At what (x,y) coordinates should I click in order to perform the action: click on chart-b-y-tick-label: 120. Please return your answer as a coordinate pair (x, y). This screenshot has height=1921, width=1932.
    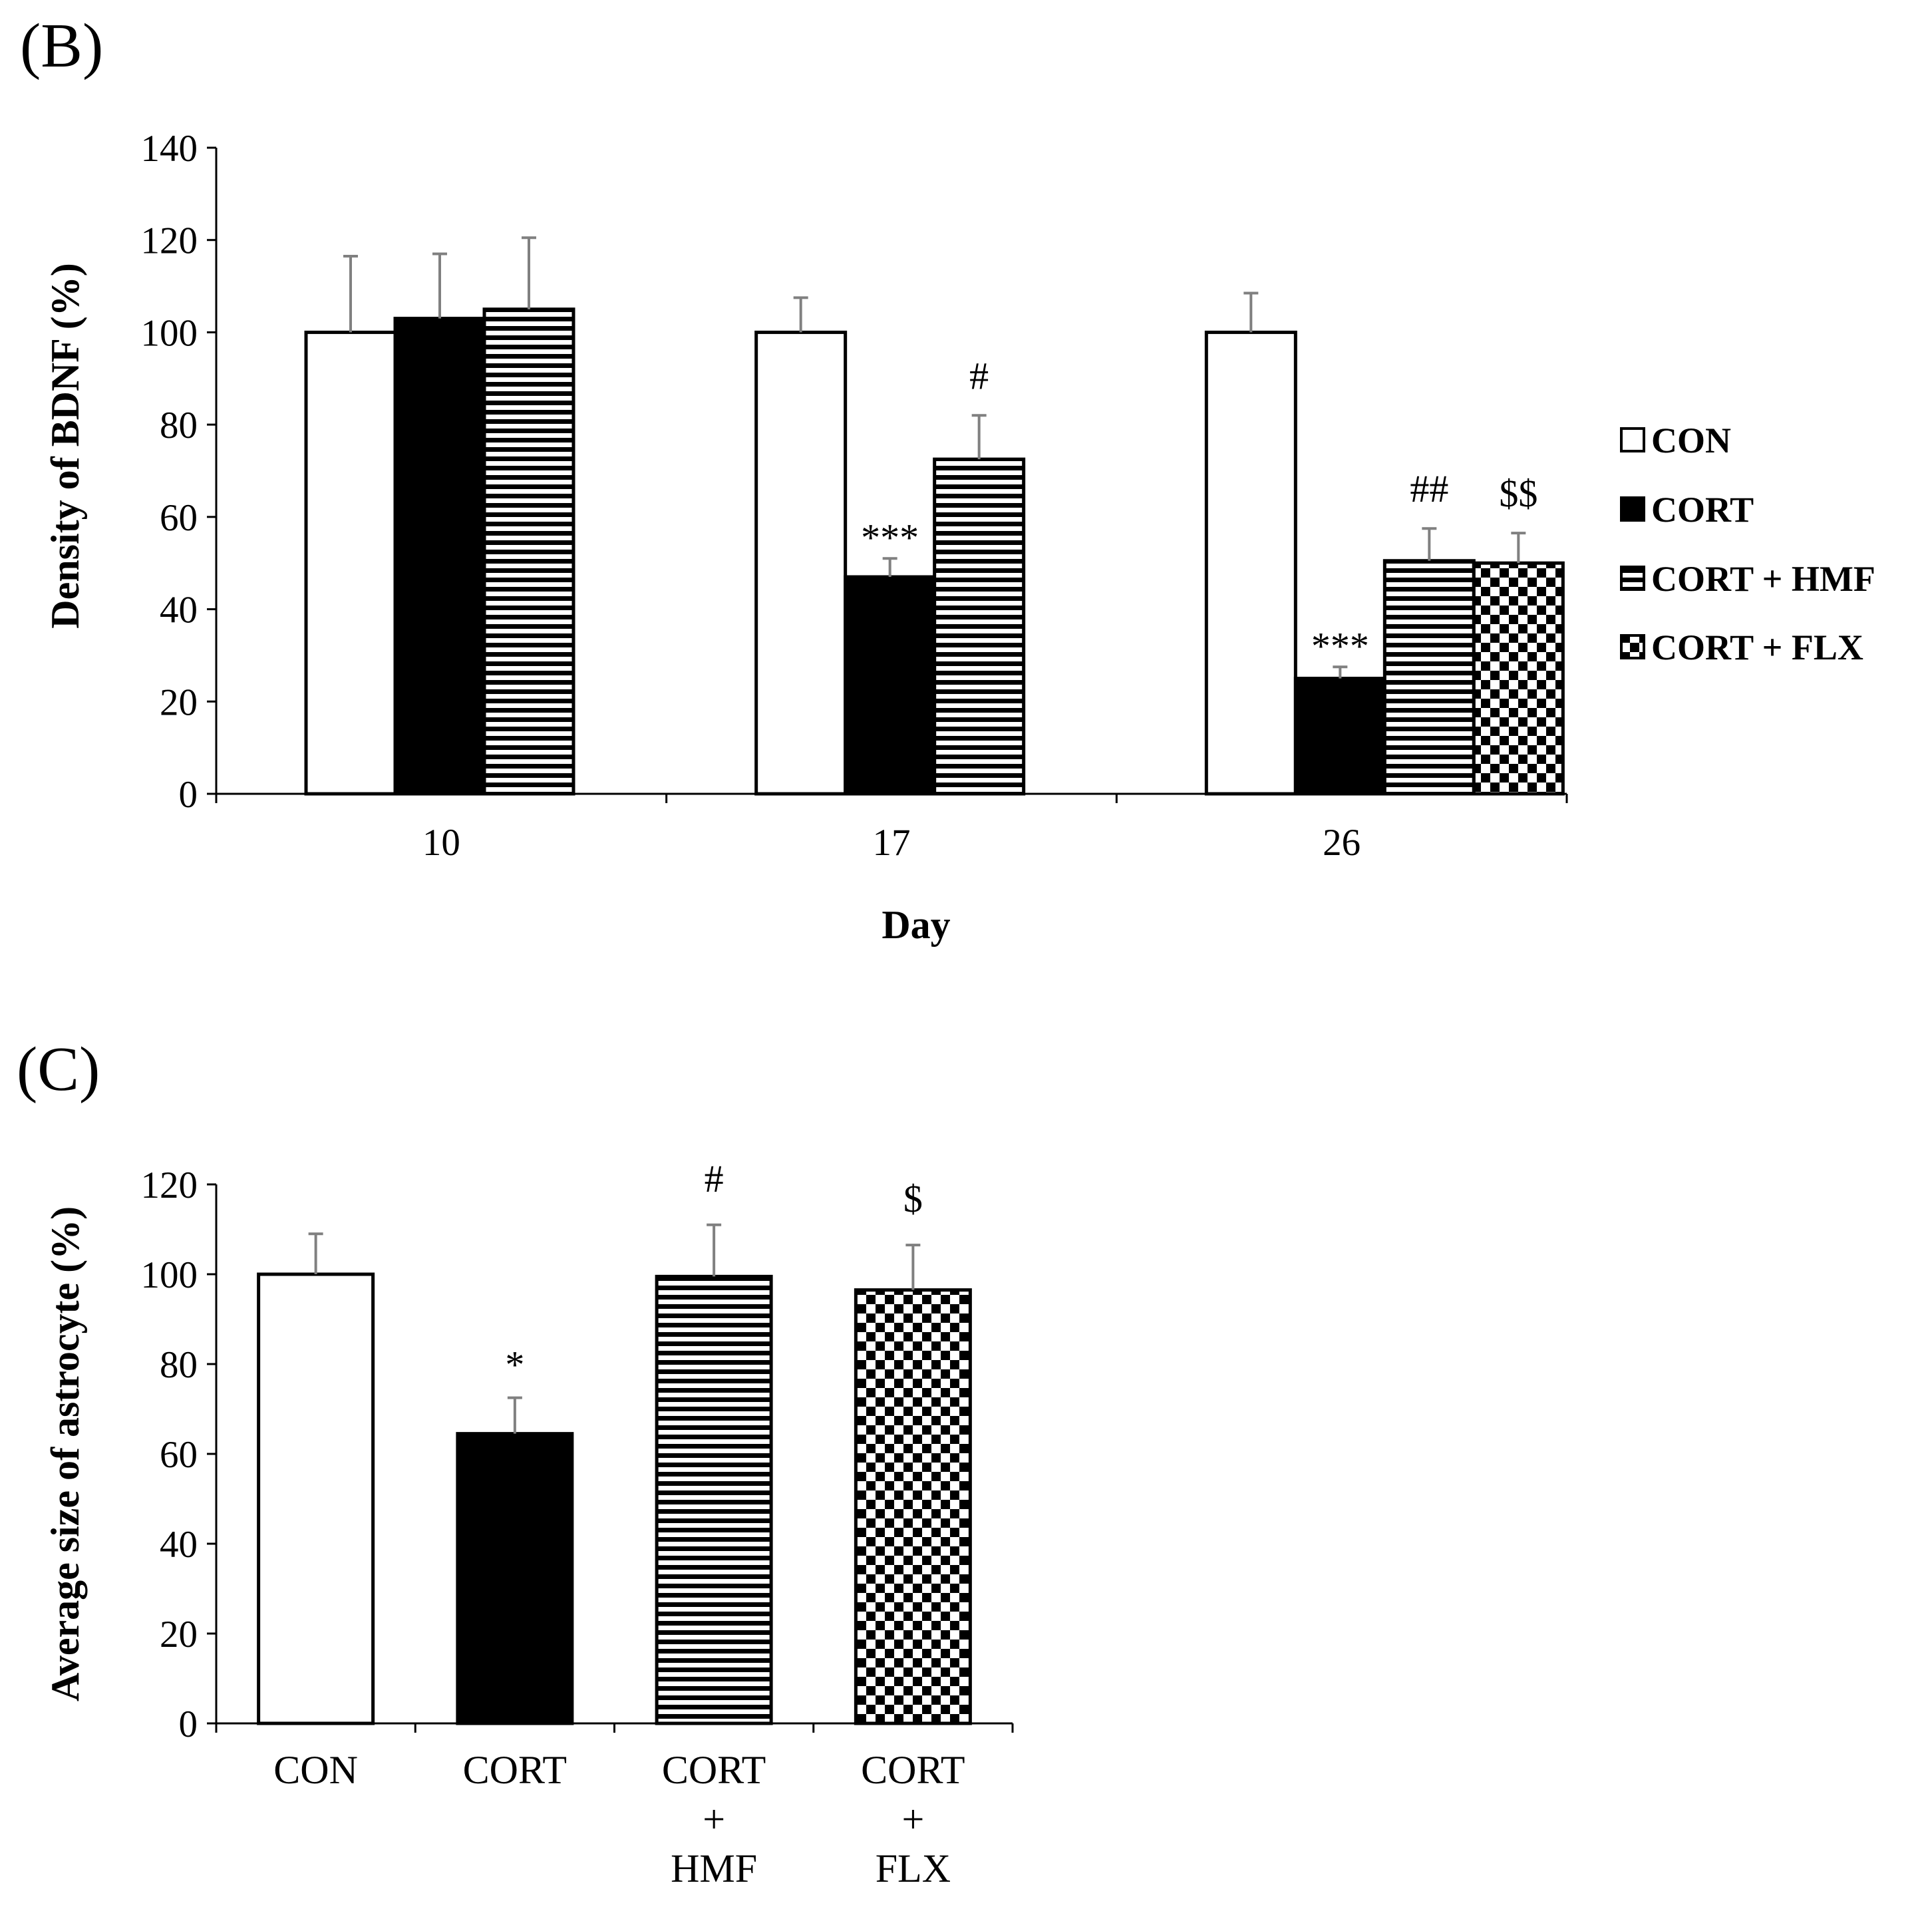
    Looking at the image, I should click on (169, 241).